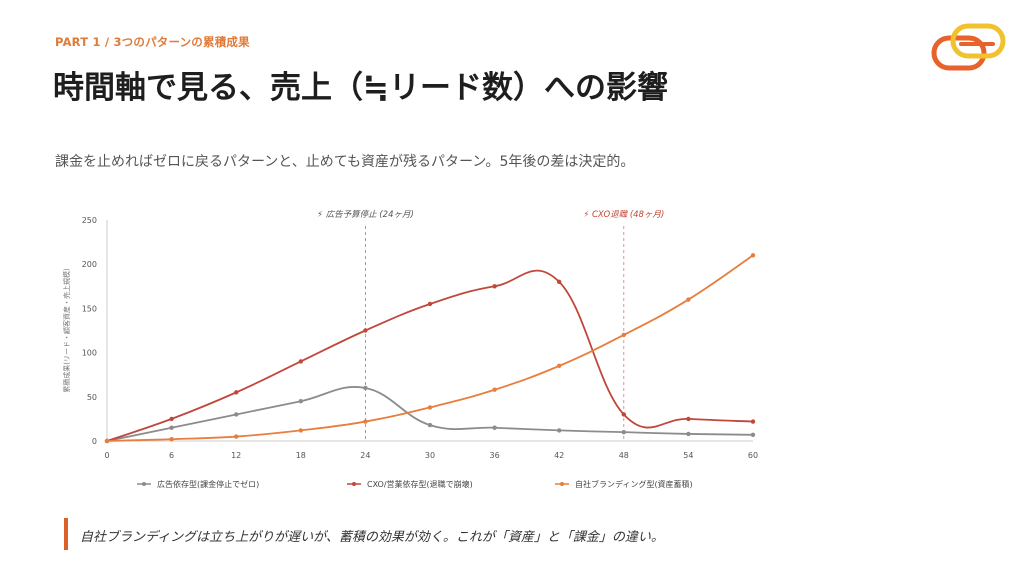  Describe the element at coordinates (623, 214) in the screenshot. I see `annotation-label: ⚡ CXO退職 (48ヶ月)` at that location.